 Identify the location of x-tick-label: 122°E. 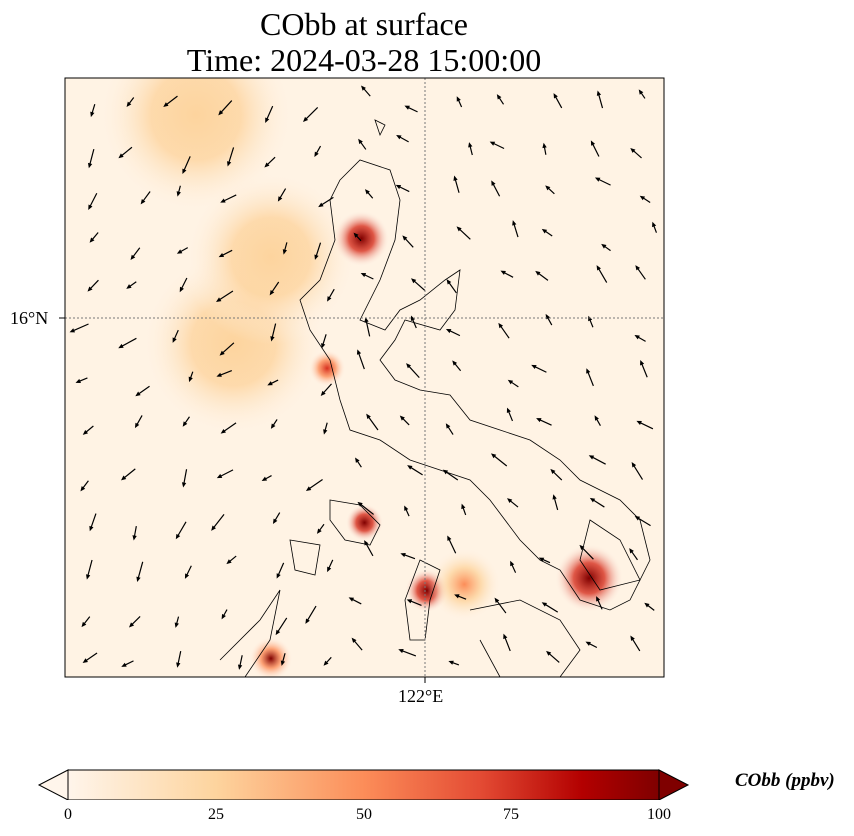
(421, 696).